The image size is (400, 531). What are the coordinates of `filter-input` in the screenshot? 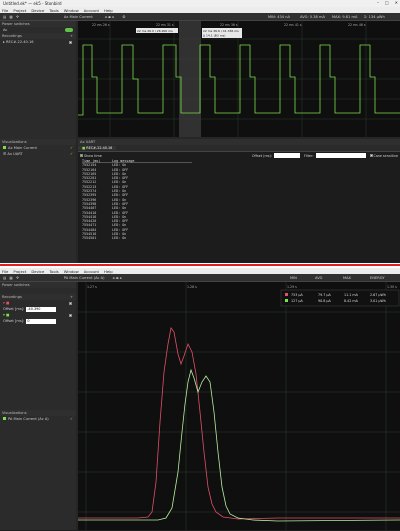 It's located at (340, 155).